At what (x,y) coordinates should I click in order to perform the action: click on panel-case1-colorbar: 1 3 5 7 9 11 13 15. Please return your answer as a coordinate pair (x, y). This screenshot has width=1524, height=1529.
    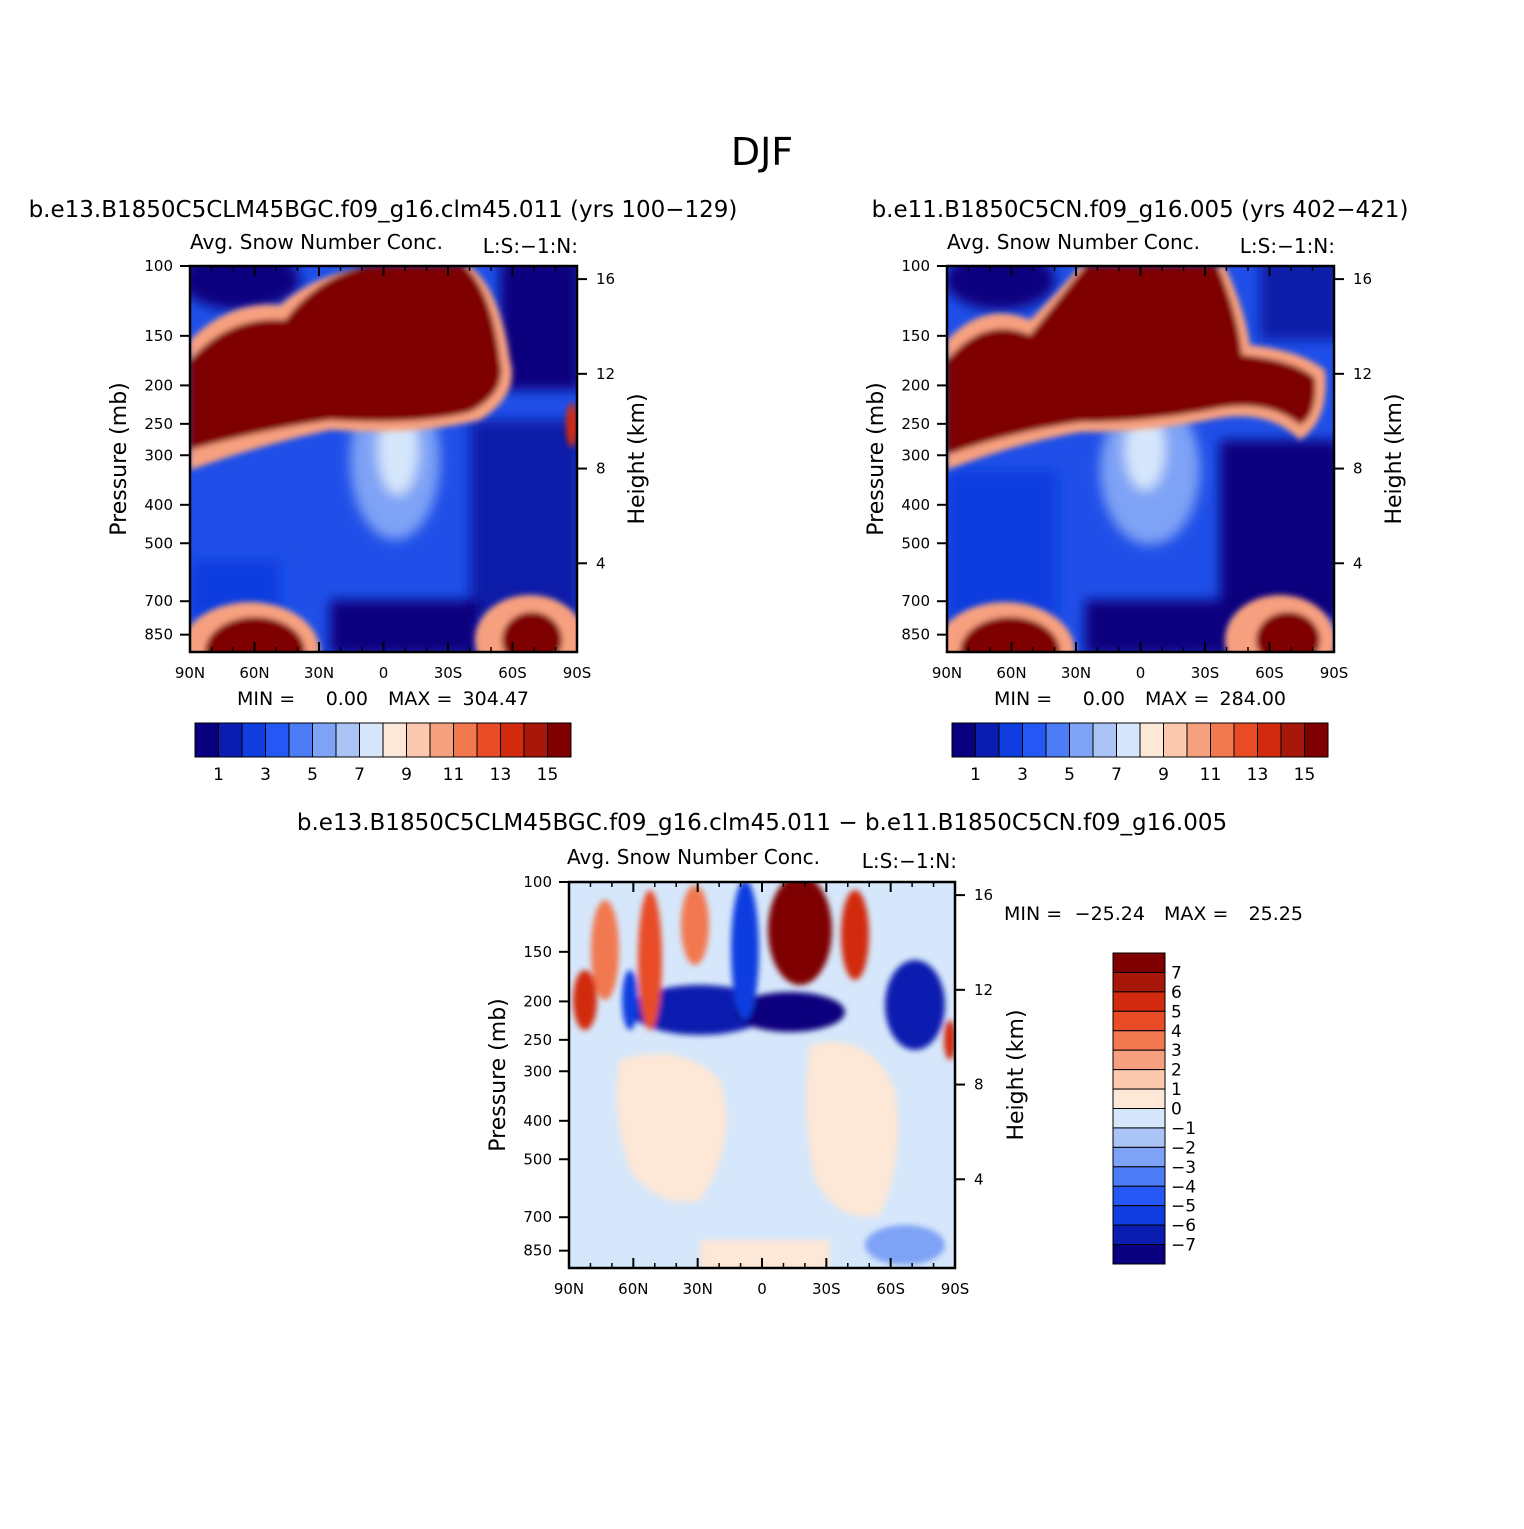
    Looking at the image, I should click on (383, 753).